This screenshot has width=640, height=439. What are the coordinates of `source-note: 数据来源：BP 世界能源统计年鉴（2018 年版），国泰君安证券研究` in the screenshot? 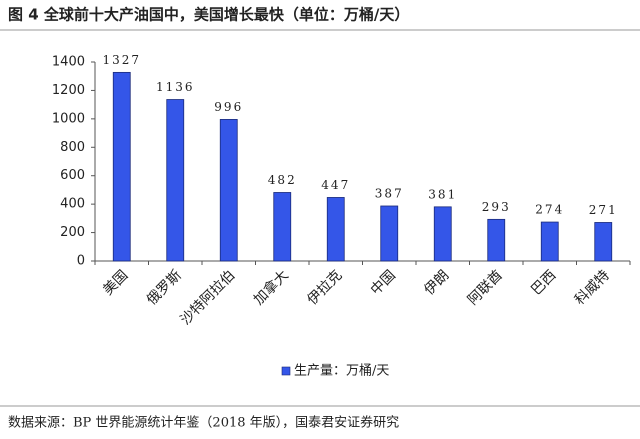 It's located at (203, 423).